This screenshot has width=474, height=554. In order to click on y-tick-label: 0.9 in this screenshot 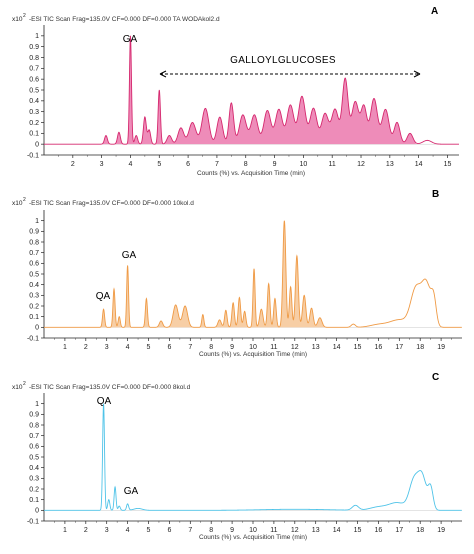, I will do `click(34, 232)`.